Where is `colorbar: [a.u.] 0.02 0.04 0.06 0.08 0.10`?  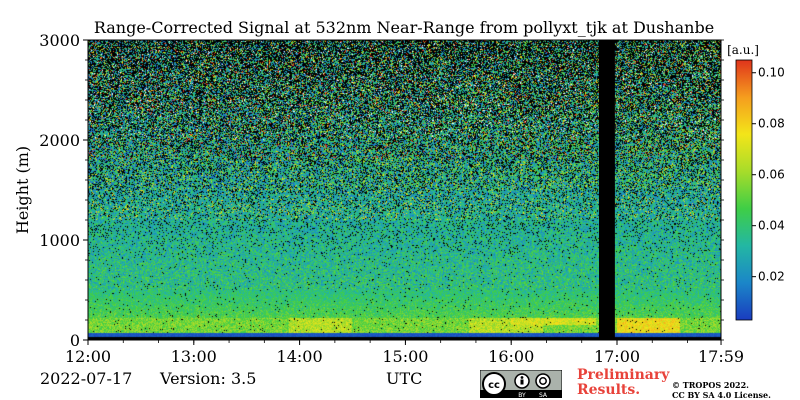
colorbar: [a.u.] 0.02 0.04 0.06 0.08 0.10 is located at coordinates (756, 182).